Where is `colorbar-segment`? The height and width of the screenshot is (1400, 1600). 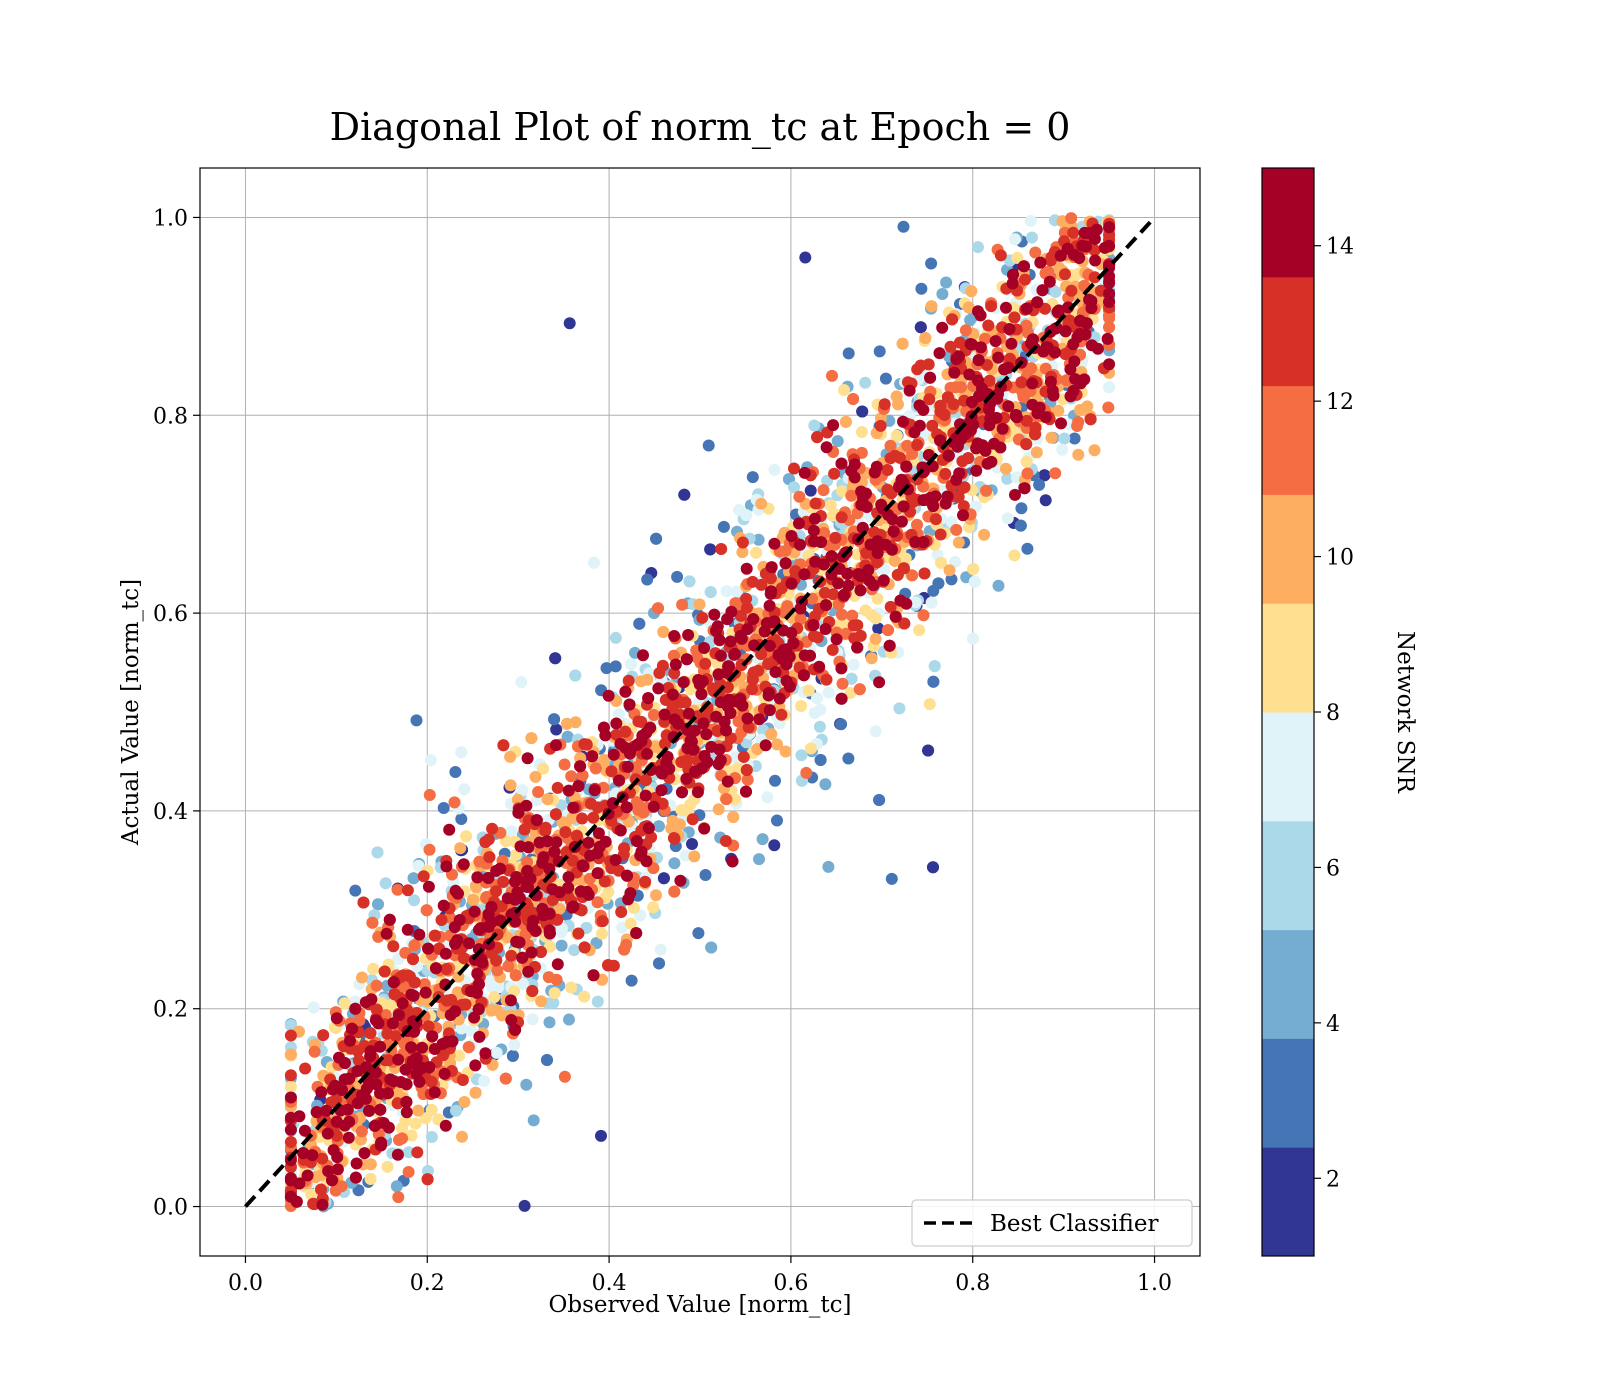 colorbar-segment is located at coordinates (1288, 223).